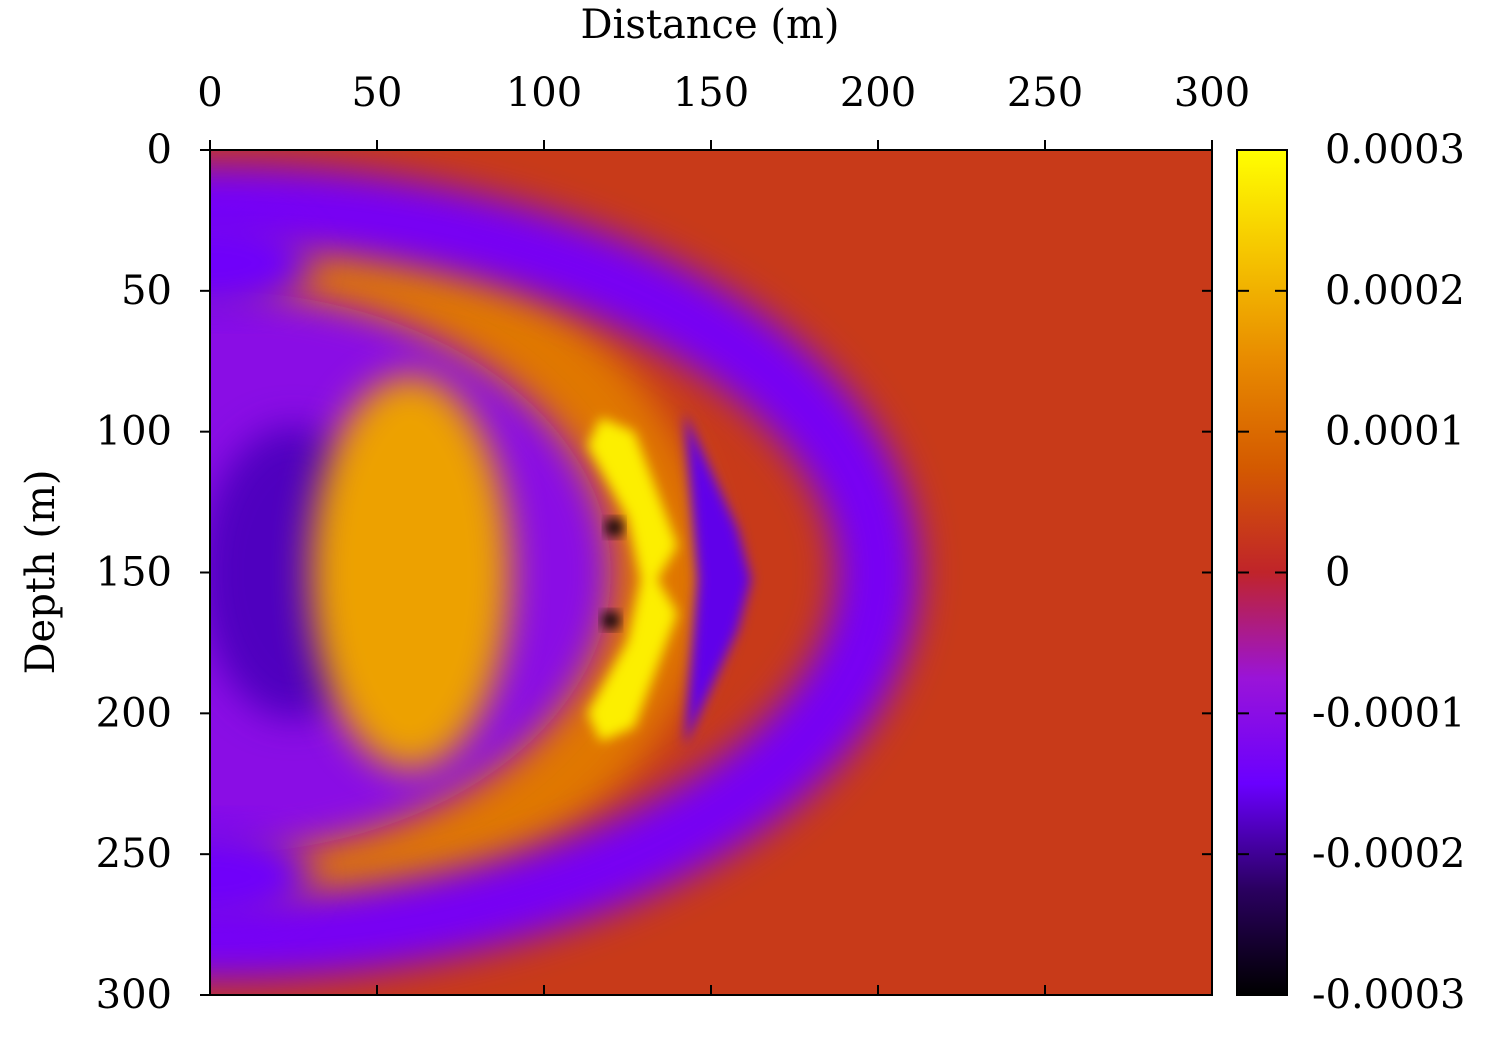  I want to click on colorbar-tick-label: 0.0001, so click(1395, 432).